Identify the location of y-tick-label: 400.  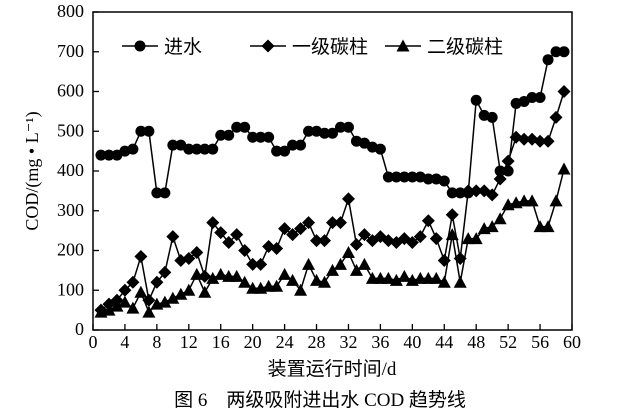
(70, 170).